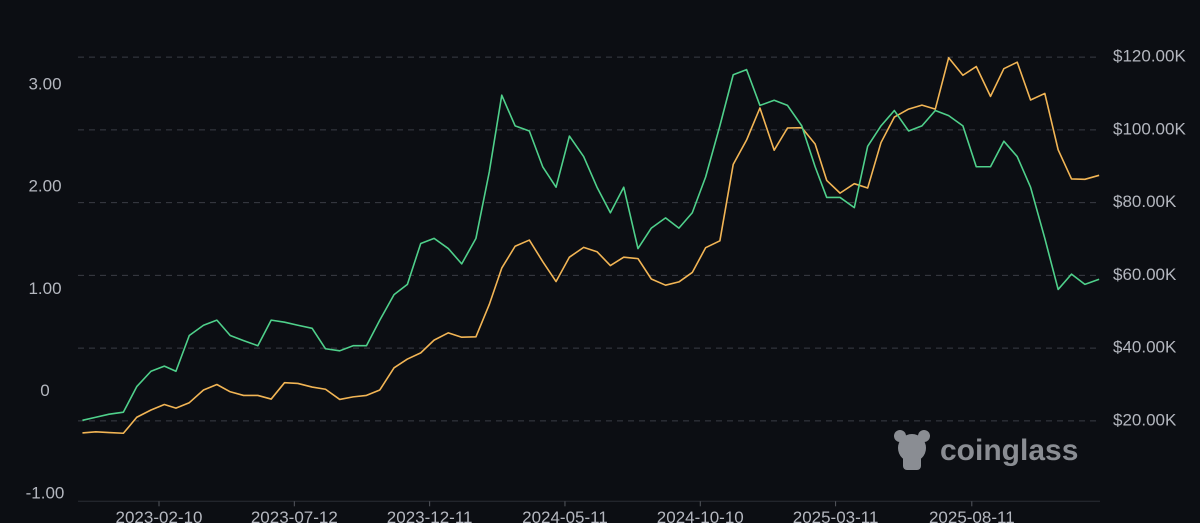  I want to click on x-tick-label: 2023-12-11, so click(430, 515).